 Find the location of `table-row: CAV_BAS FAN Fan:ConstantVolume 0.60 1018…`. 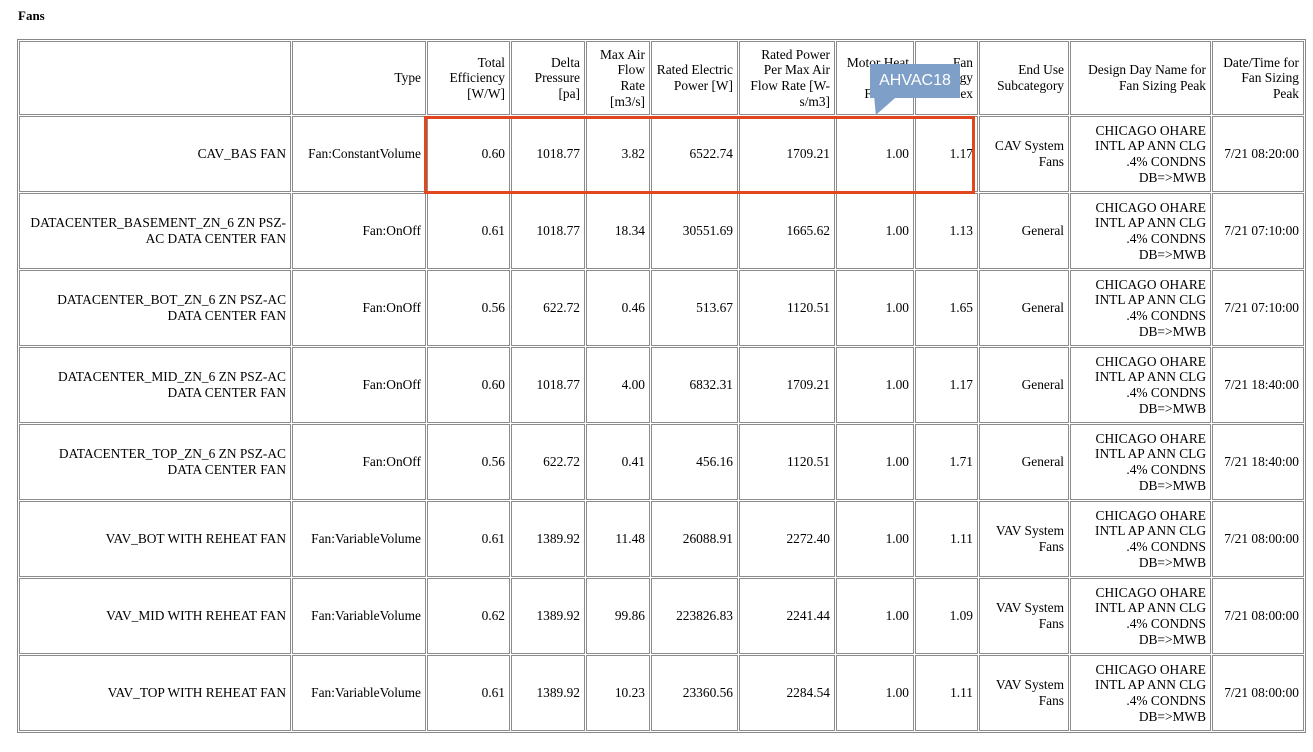

table-row: CAV_BAS FAN Fan:ConstantVolume 0.60 1018… is located at coordinates (661, 154).